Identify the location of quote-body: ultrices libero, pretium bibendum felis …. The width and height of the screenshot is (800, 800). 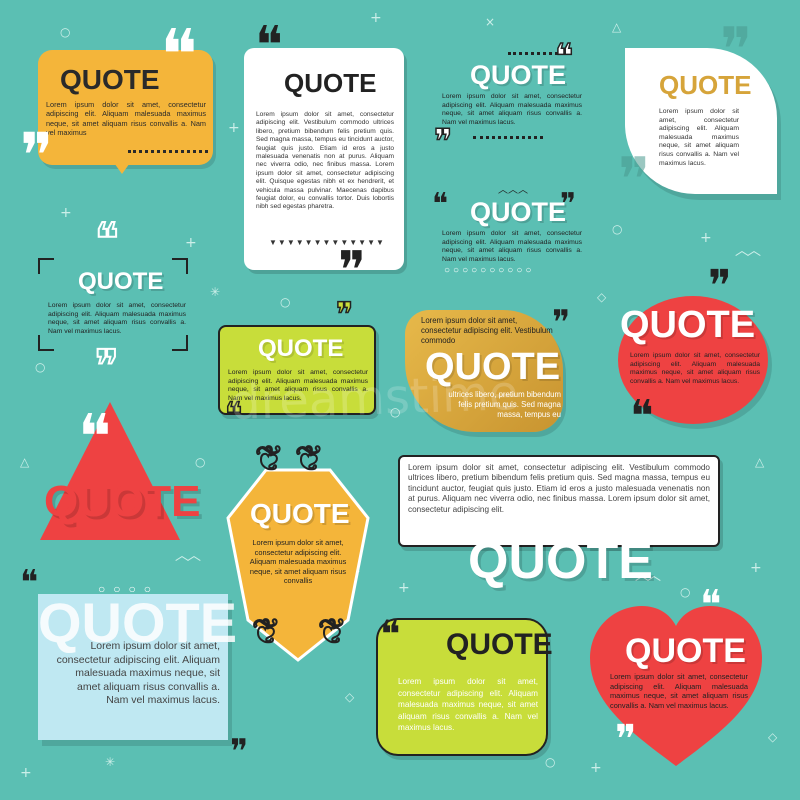
(504, 404).